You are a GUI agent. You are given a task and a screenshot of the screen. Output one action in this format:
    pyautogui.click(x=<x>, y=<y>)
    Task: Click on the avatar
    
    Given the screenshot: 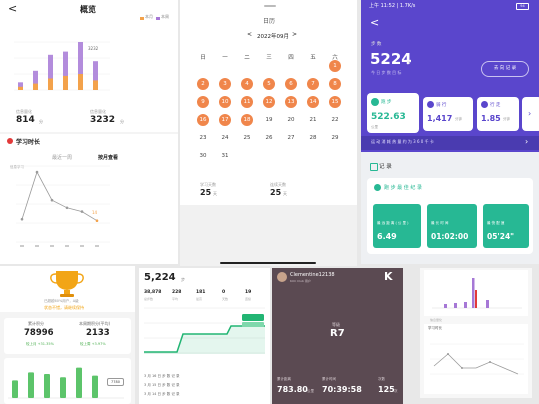 What is the action you would take?
    pyautogui.click(x=282, y=277)
    